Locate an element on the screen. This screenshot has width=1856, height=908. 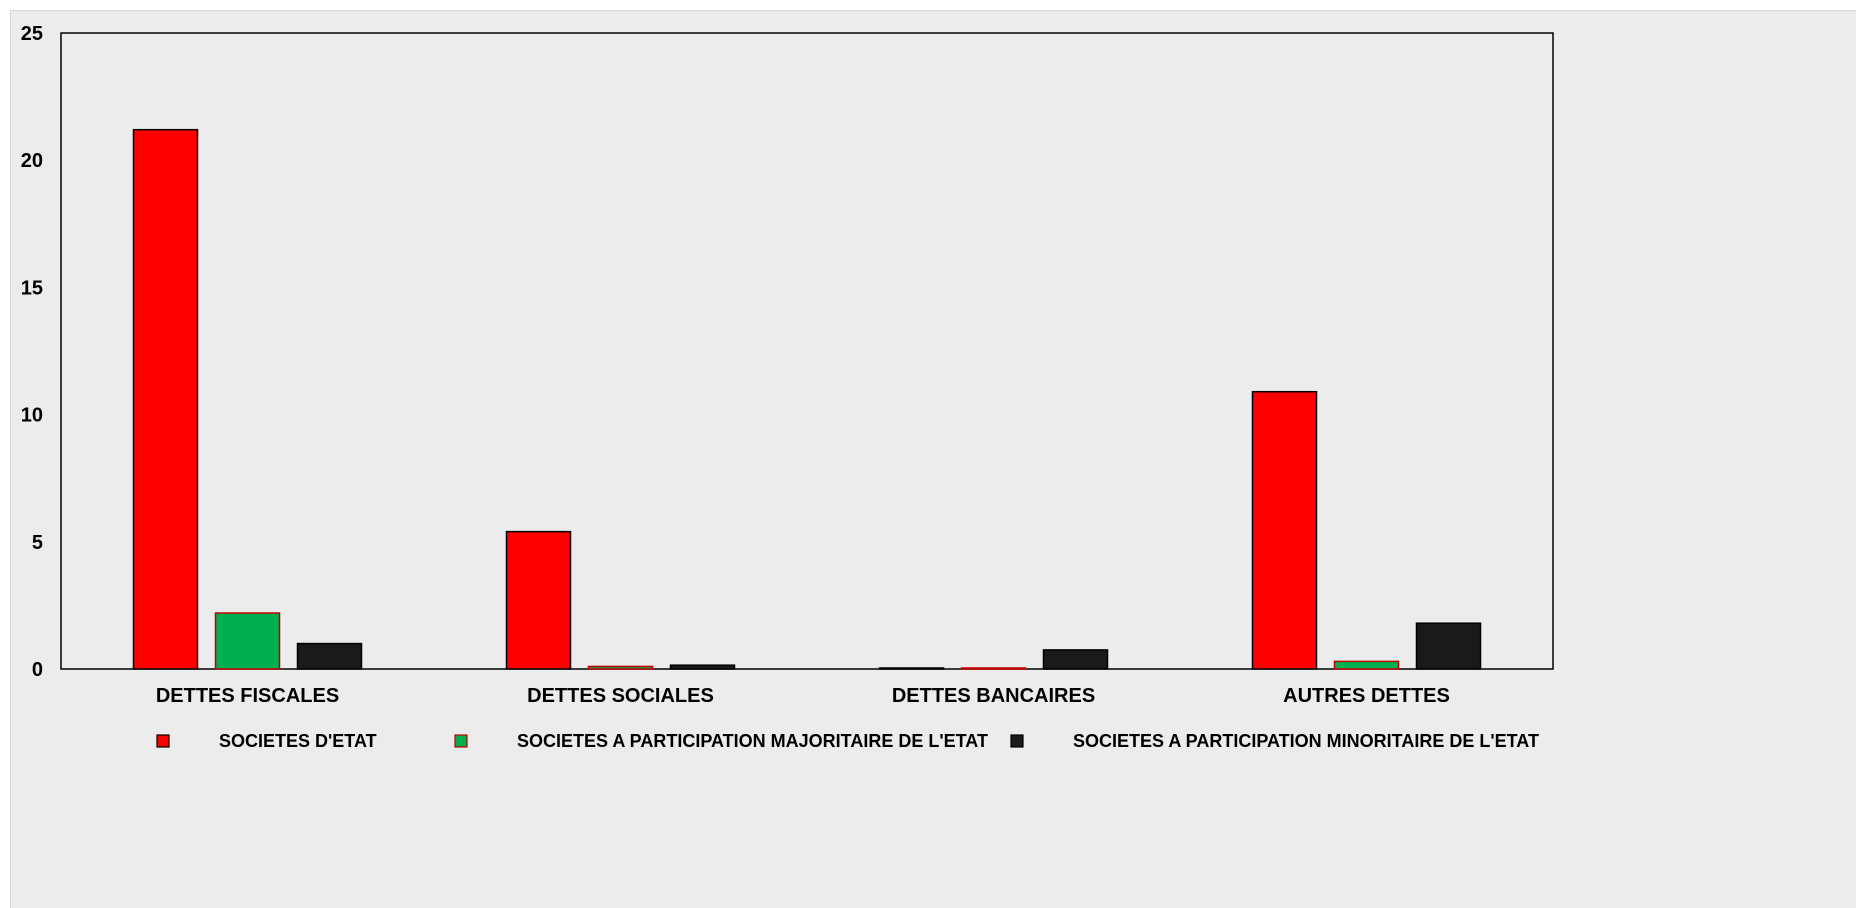
y-tick-label: 25 is located at coordinates (32, 34).